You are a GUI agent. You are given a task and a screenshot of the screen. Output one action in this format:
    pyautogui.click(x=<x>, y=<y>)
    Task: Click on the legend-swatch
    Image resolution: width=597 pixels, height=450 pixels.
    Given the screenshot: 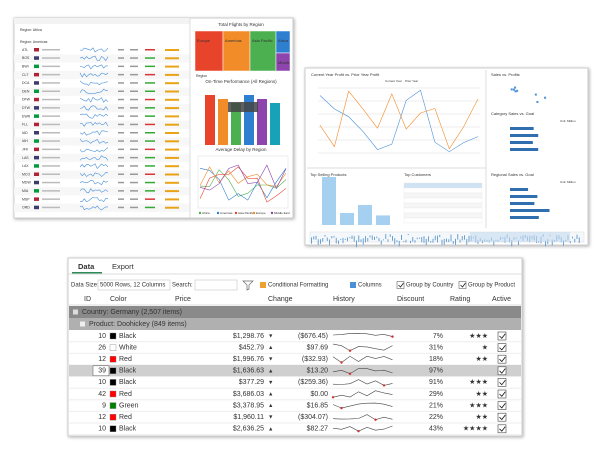 What is the action you would take?
    pyautogui.click(x=236, y=213)
    